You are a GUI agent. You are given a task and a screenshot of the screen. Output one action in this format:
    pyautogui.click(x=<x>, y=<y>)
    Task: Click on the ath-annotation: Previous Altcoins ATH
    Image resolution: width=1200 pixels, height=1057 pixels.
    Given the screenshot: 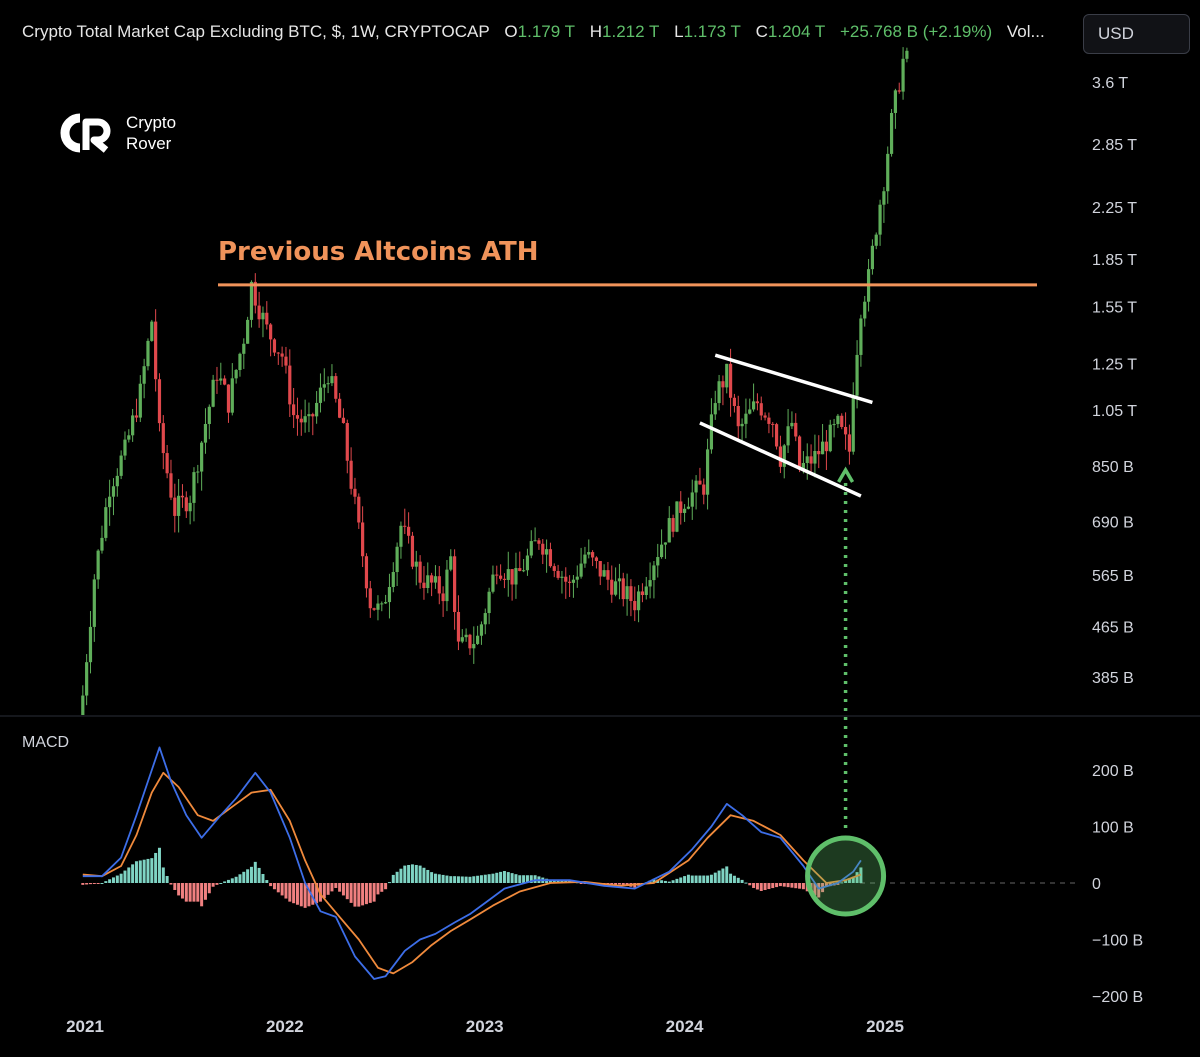 What is the action you would take?
    pyautogui.click(x=378, y=252)
    